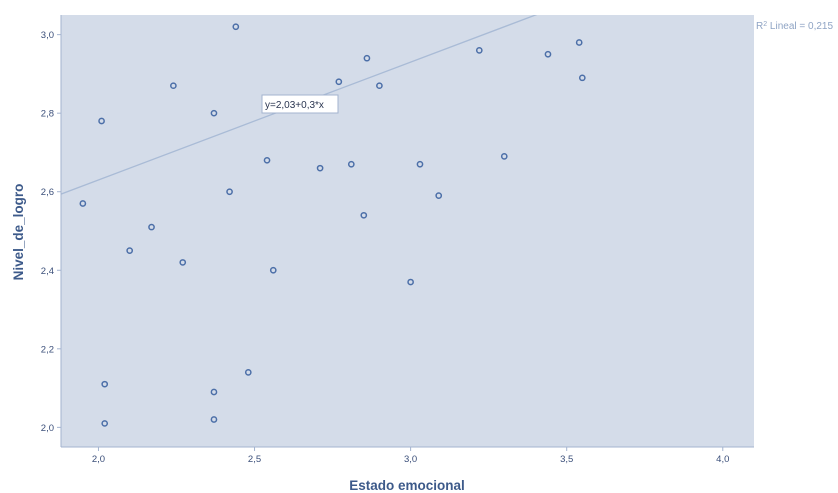  What do you see at coordinates (722, 459) in the screenshot?
I see `x-tick-label: 4,0` at bounding box center [722, 459].